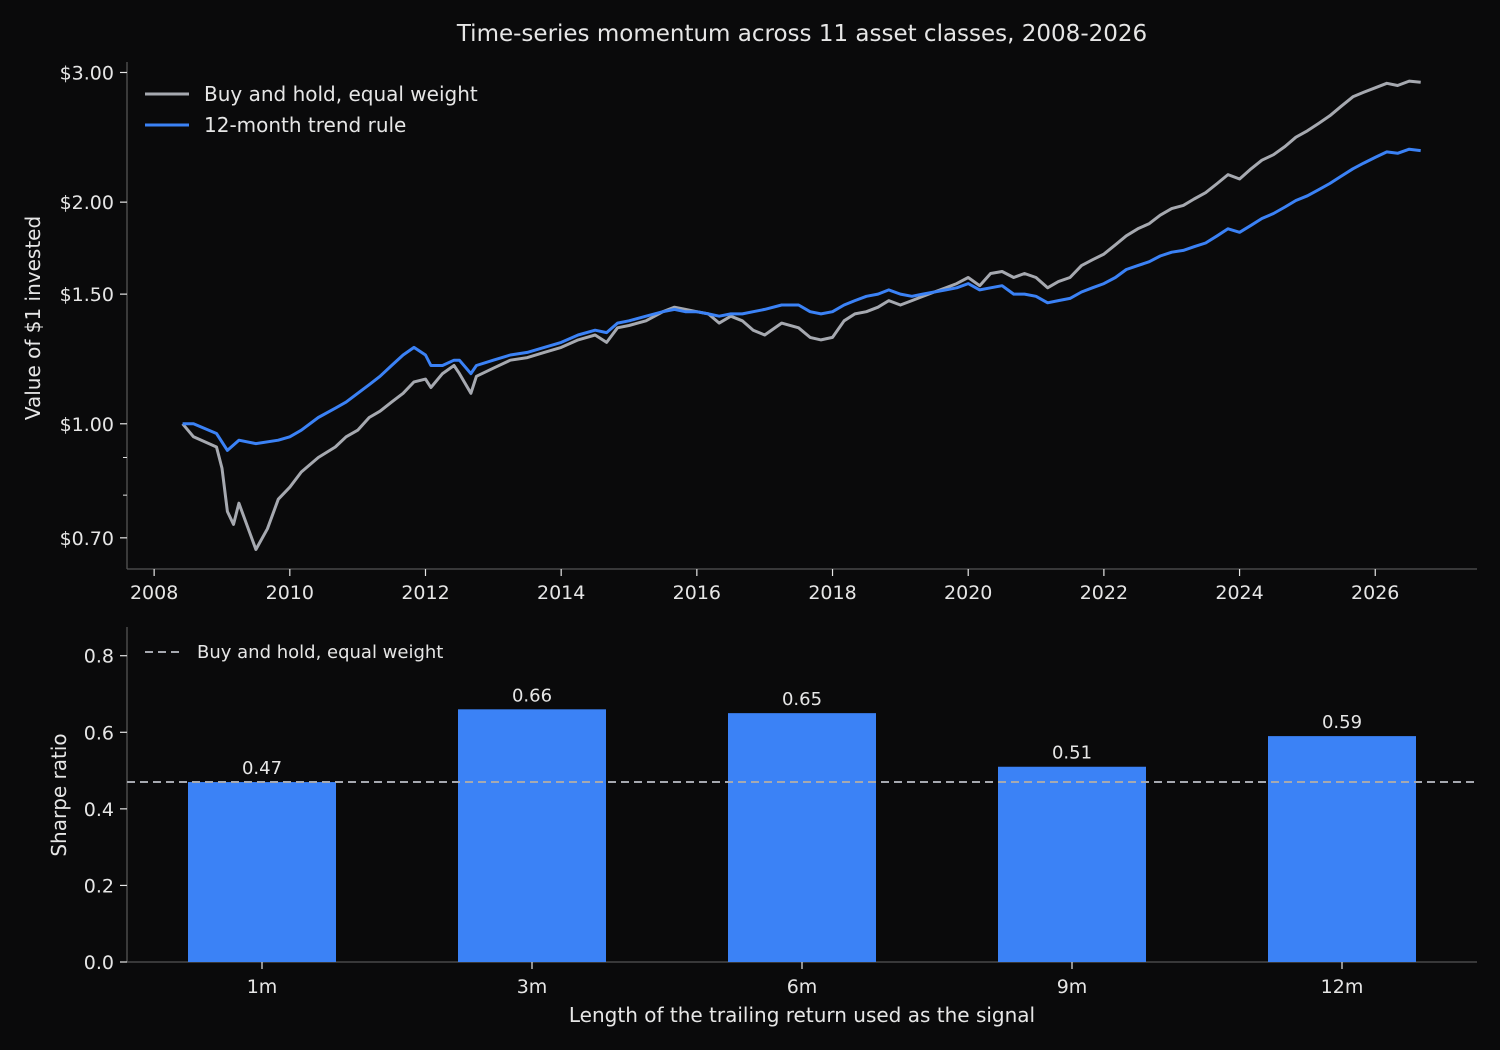 The width and height of the screenshot is (1500, 1050). I want to click on y-tick-label: 0.6, so click(99, 733).